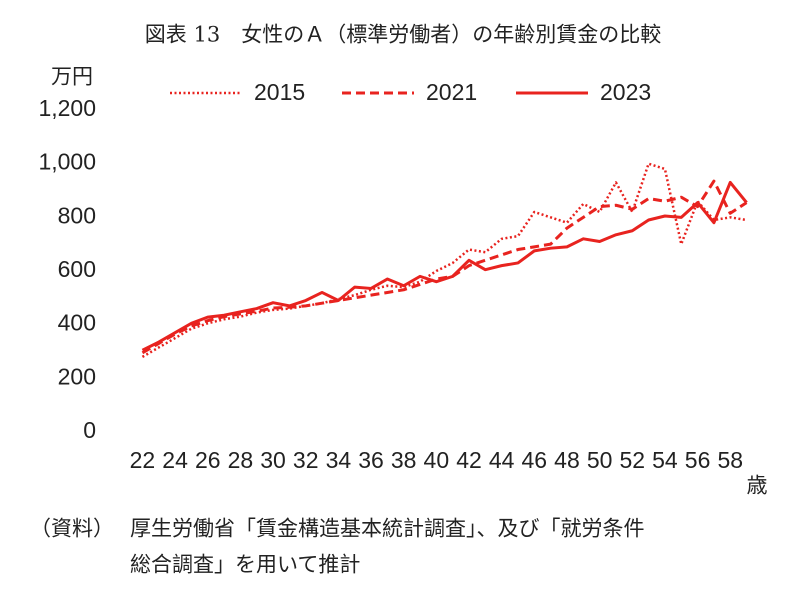 This screenshot has height=594, width=806. I want to click on x-tick-label: 36, so click(371, 460).